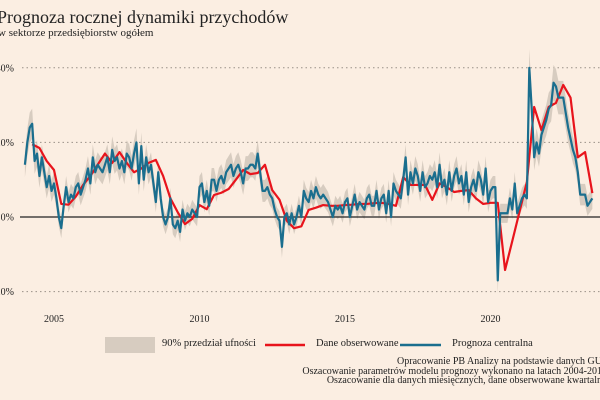 The image size is (600, 400). What do you see at coordinates (7, 292) in the screenshot?
I see `y-tick-label: -20%` at bounding box center [7, 292].